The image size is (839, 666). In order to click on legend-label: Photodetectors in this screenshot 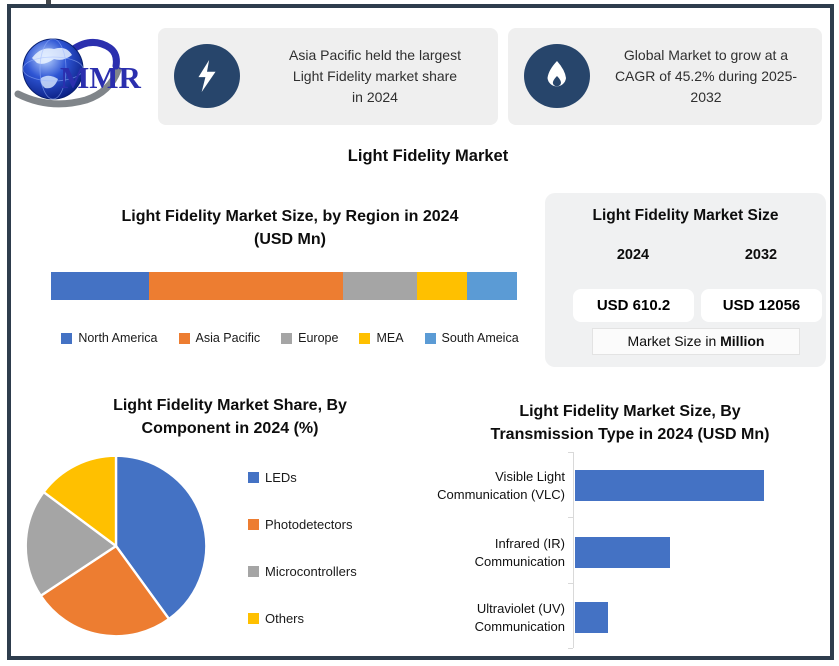, I will do `click(309, 524)`.